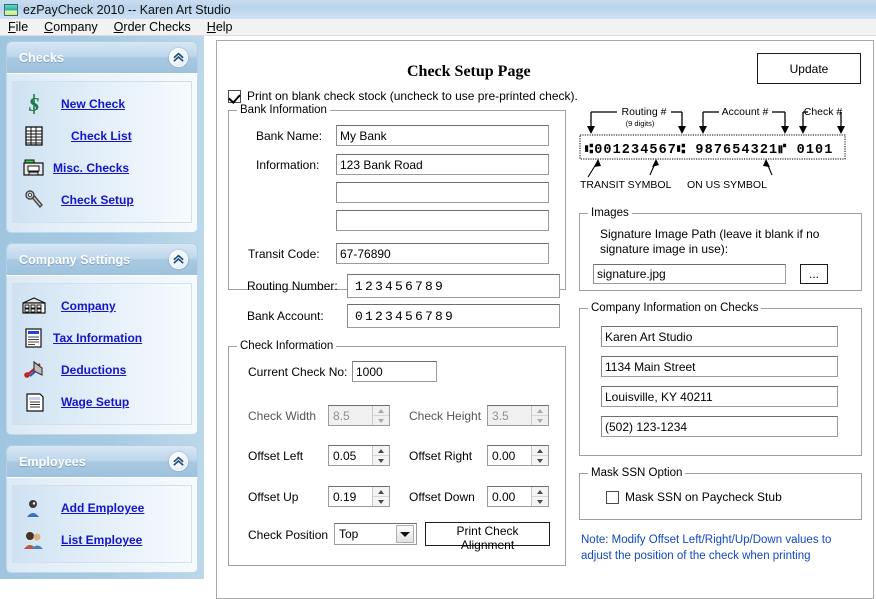 Image resolution: width=876 pixels, height=599 pixels. I want to click on check-height-label: Check Height, so click(445, 416).